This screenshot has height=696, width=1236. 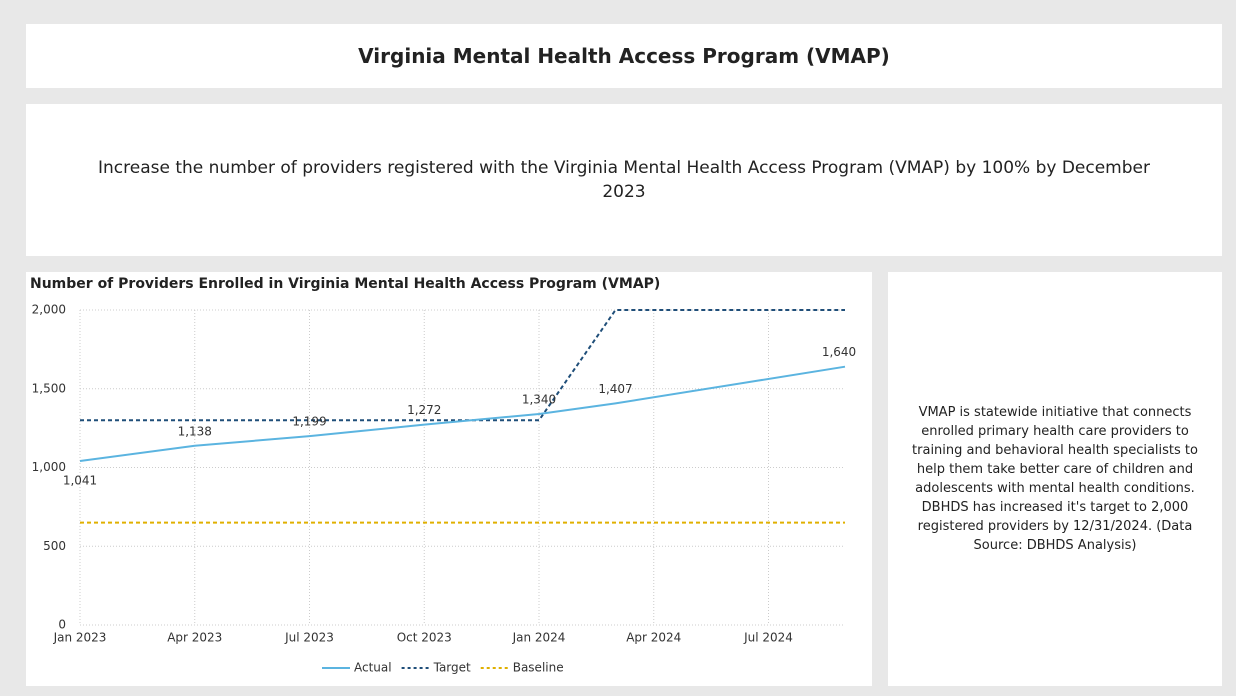 I want to click on data-label: 1,138, so click(x=195, y=431).